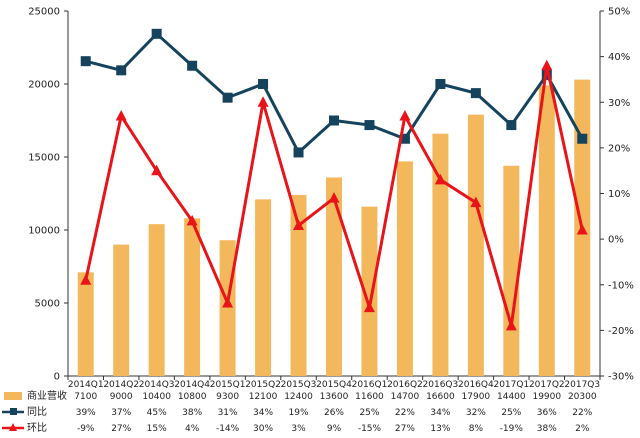 The height and width of the screenshot is (438, 640). I want to click on revenue-table-cell: 16600, so click(440, 397).